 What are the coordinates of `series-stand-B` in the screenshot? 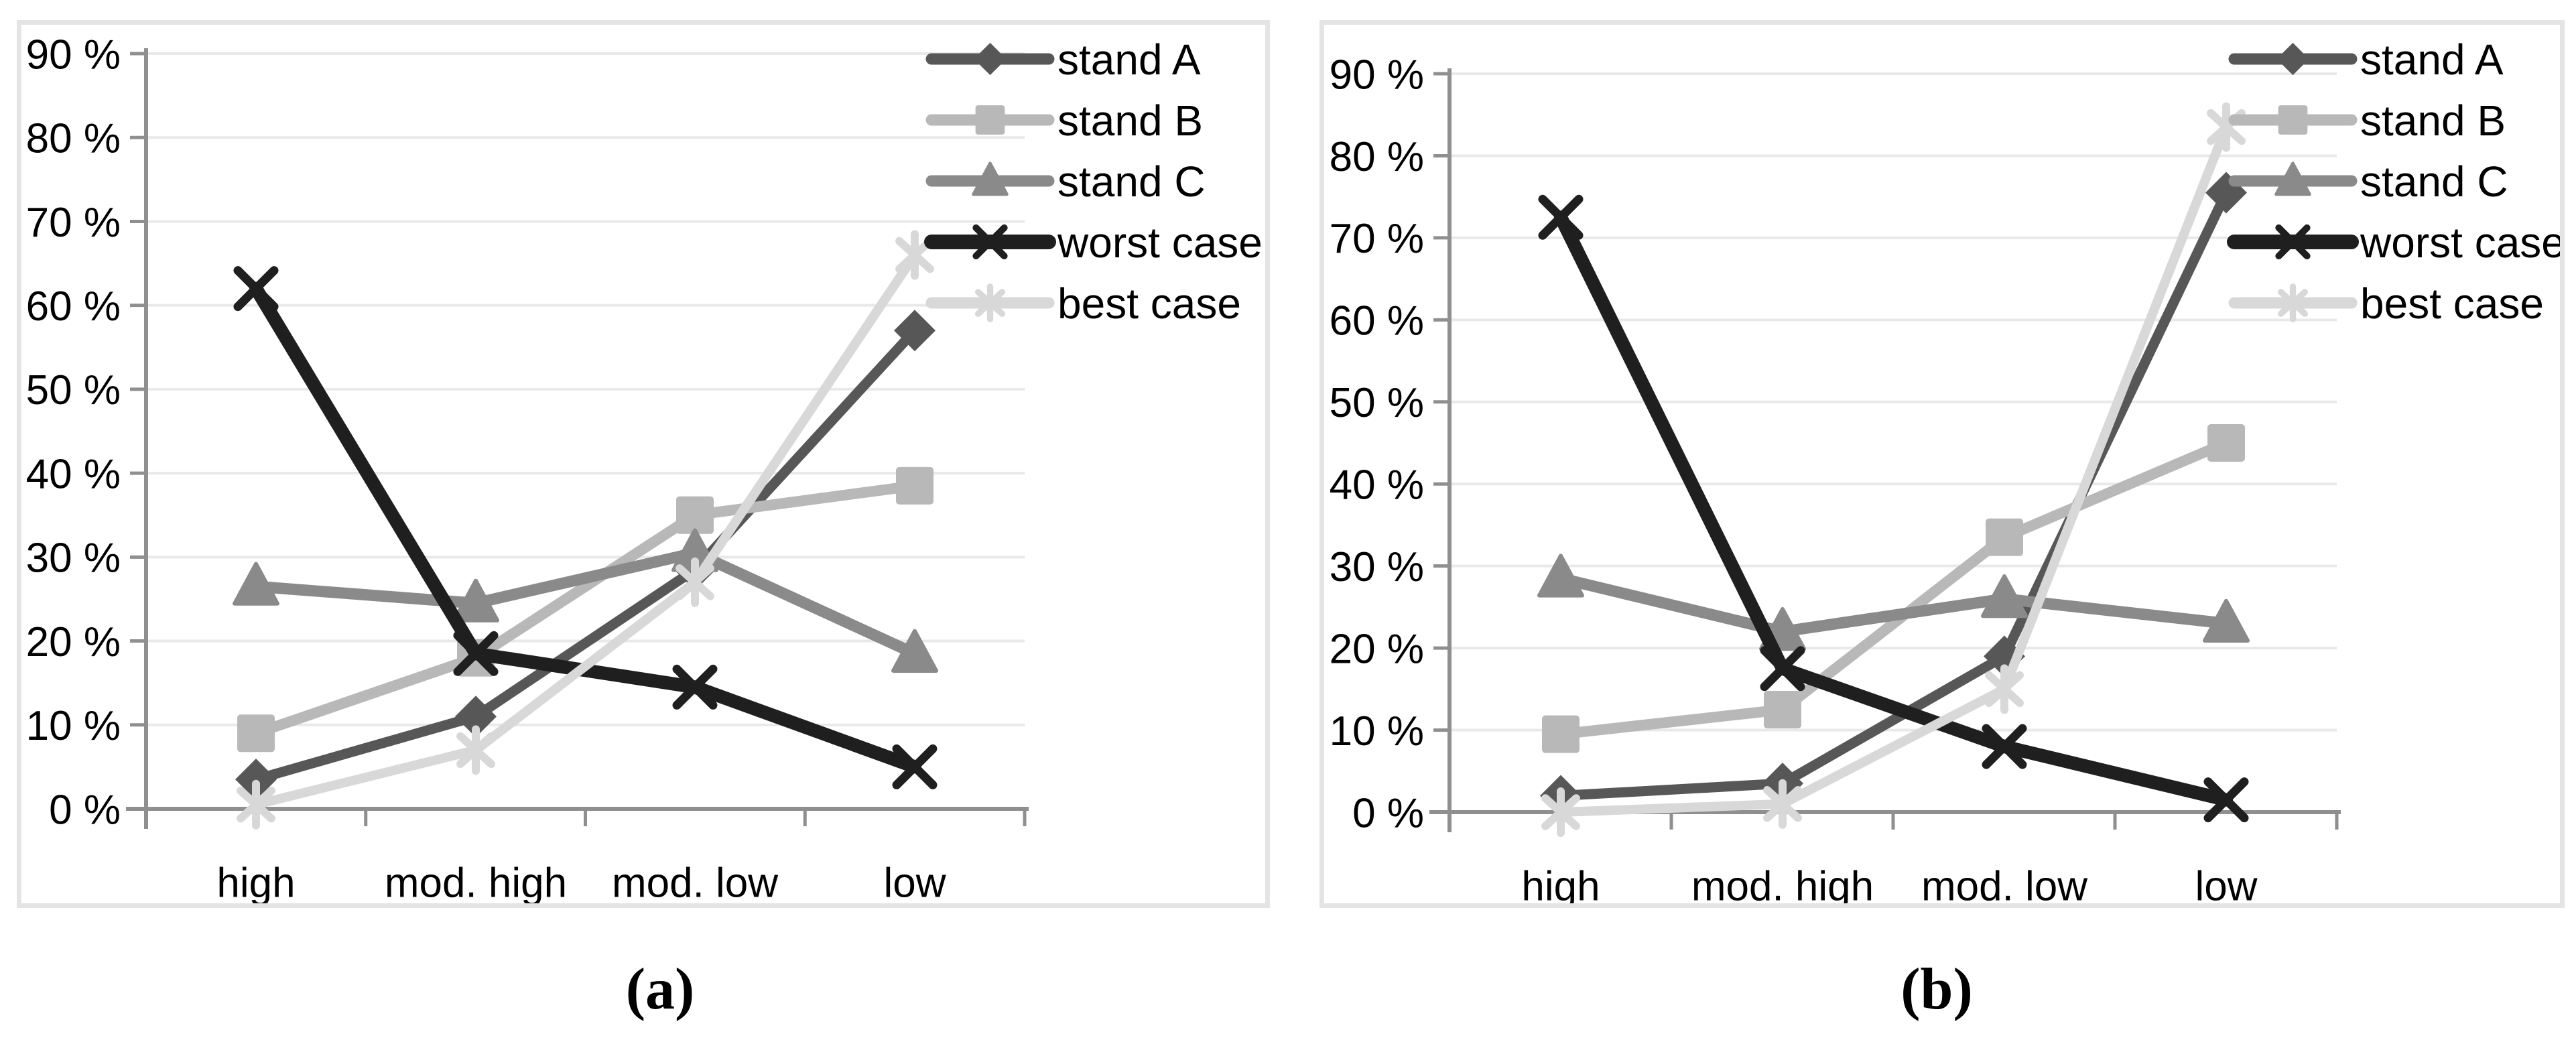 It's located at (1893, 588).